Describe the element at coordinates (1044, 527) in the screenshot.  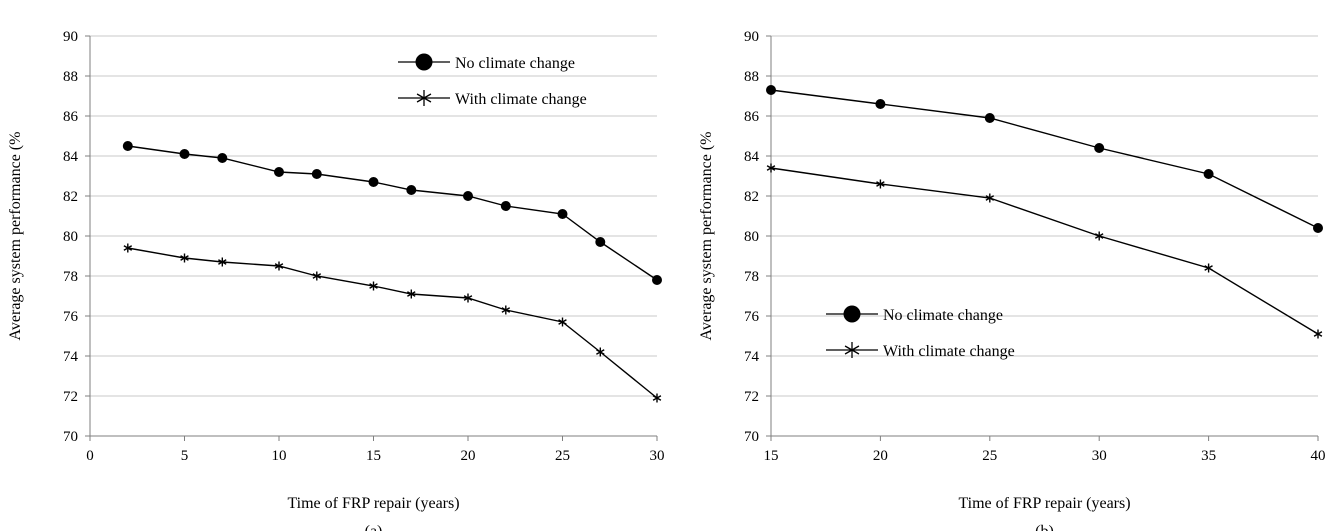
I see `panel-label: (b)` at that location.